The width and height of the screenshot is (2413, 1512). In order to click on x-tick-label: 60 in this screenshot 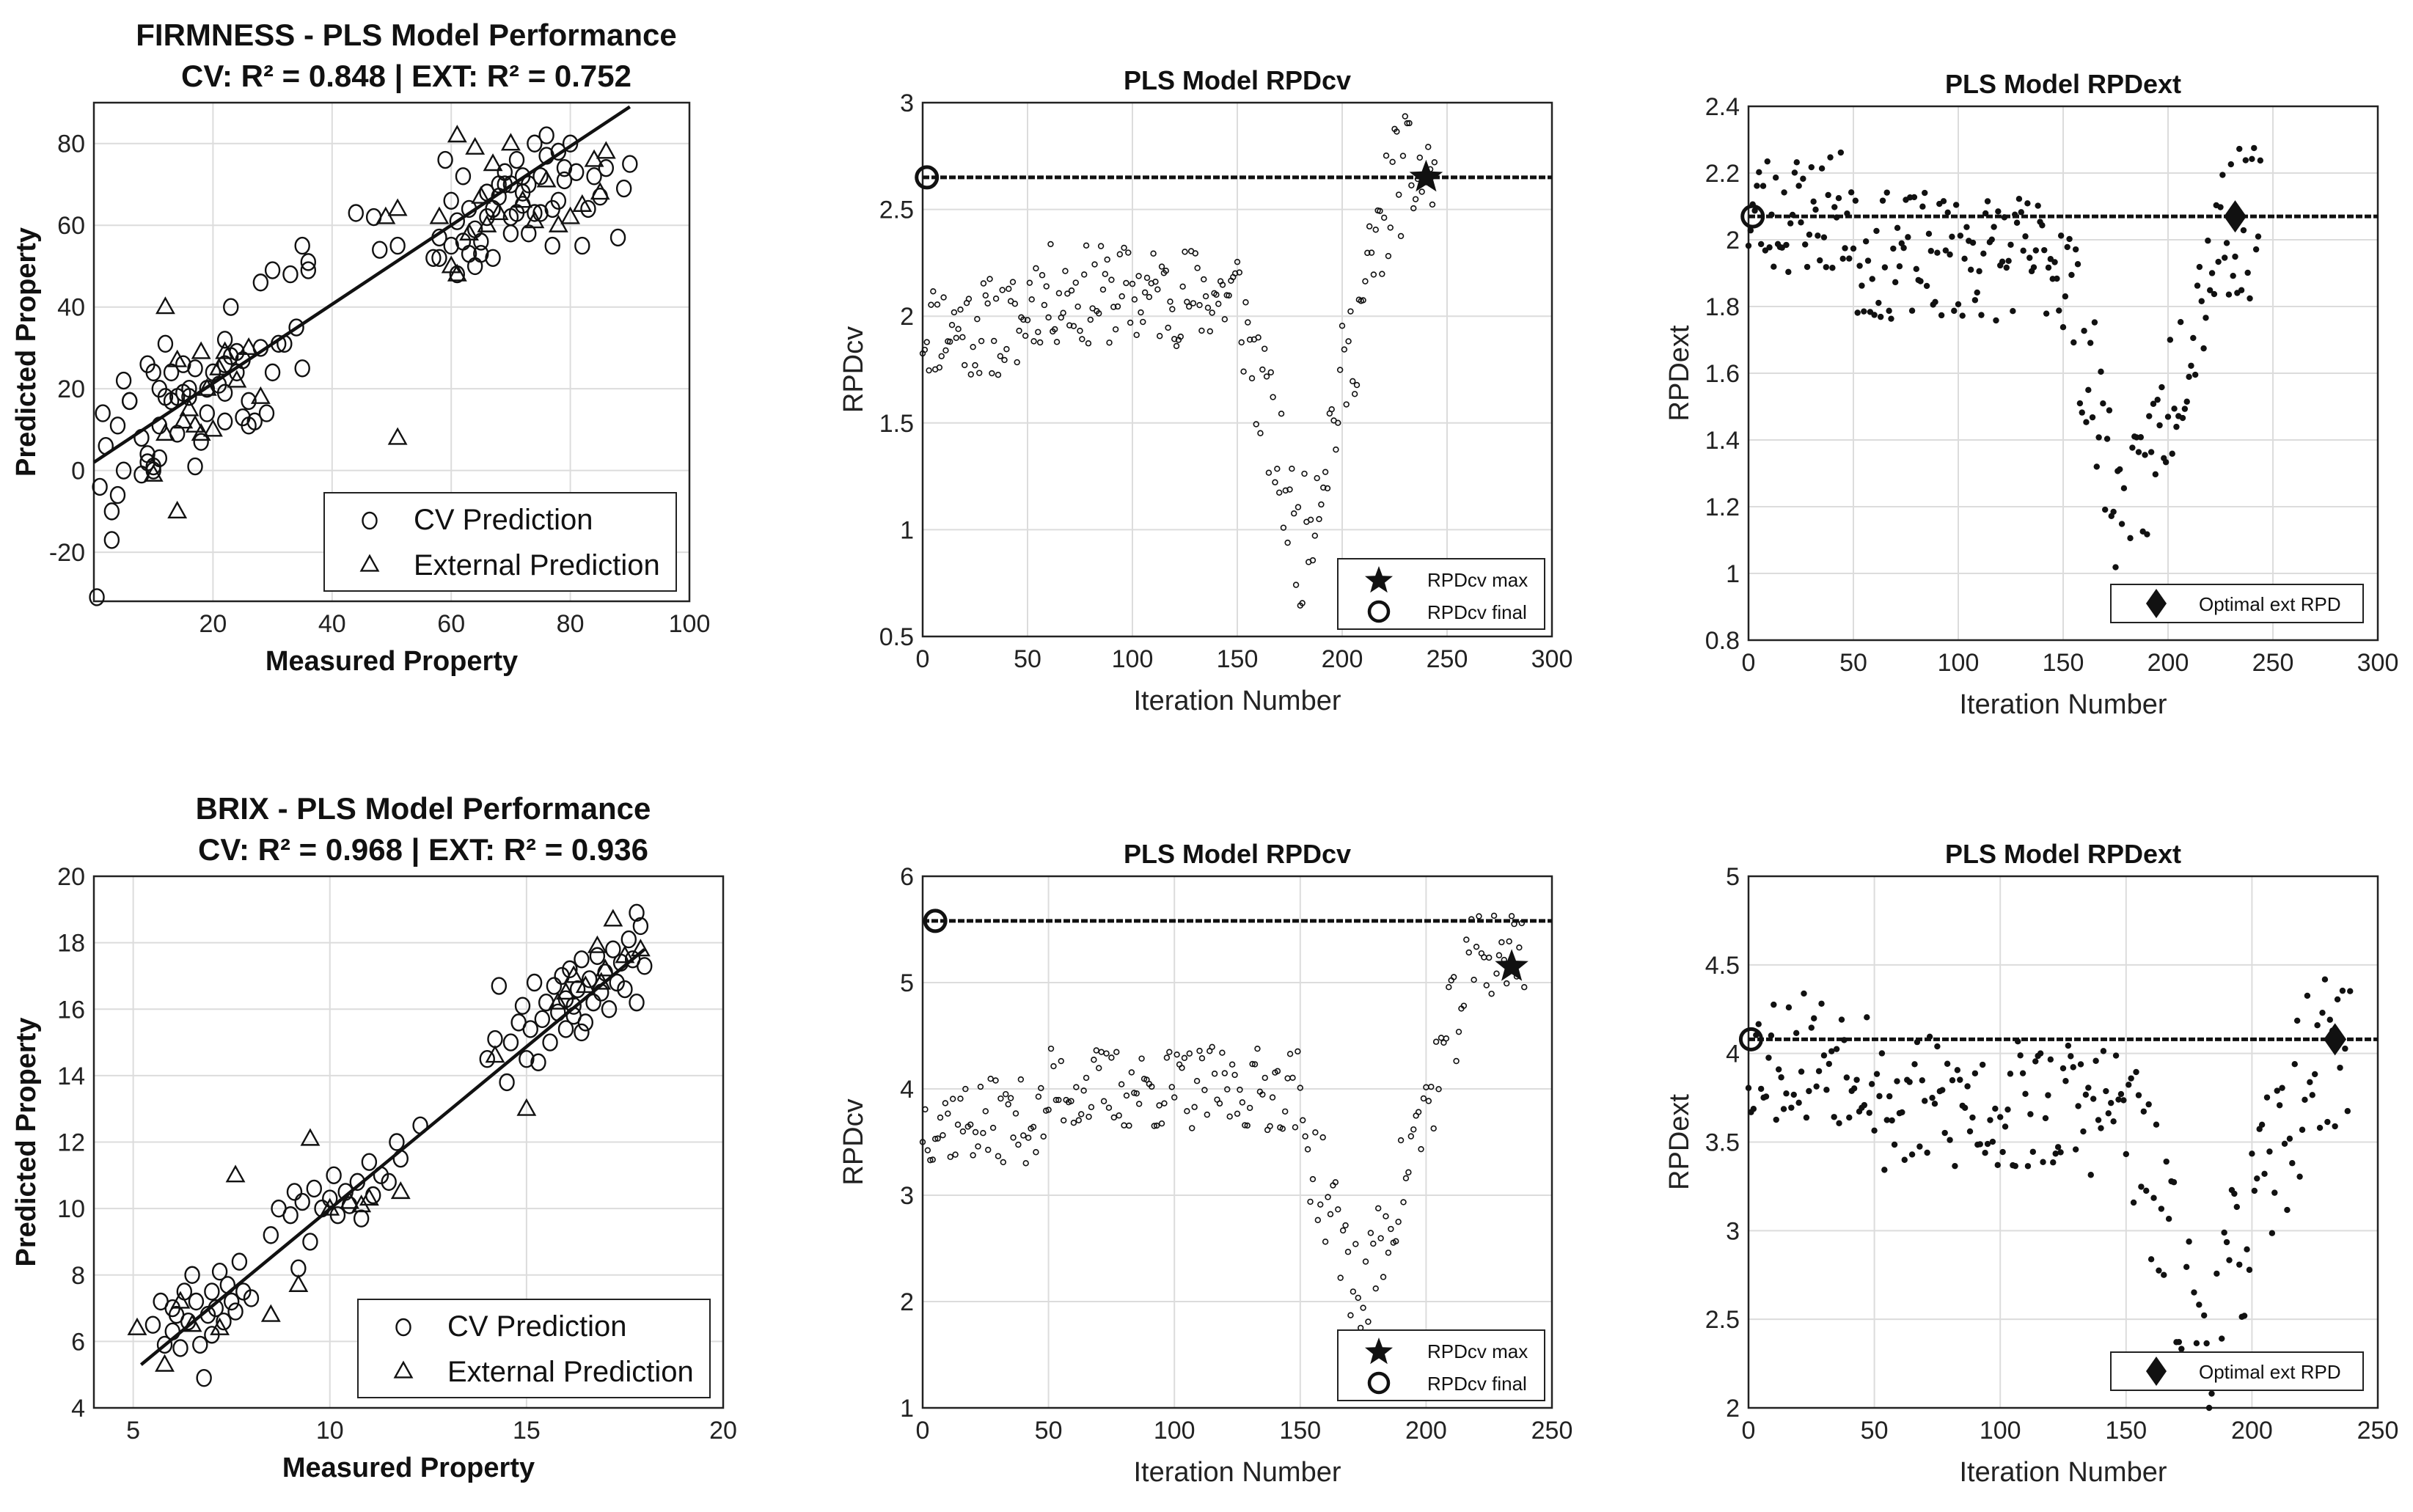, I will do `click(451, 624)`.